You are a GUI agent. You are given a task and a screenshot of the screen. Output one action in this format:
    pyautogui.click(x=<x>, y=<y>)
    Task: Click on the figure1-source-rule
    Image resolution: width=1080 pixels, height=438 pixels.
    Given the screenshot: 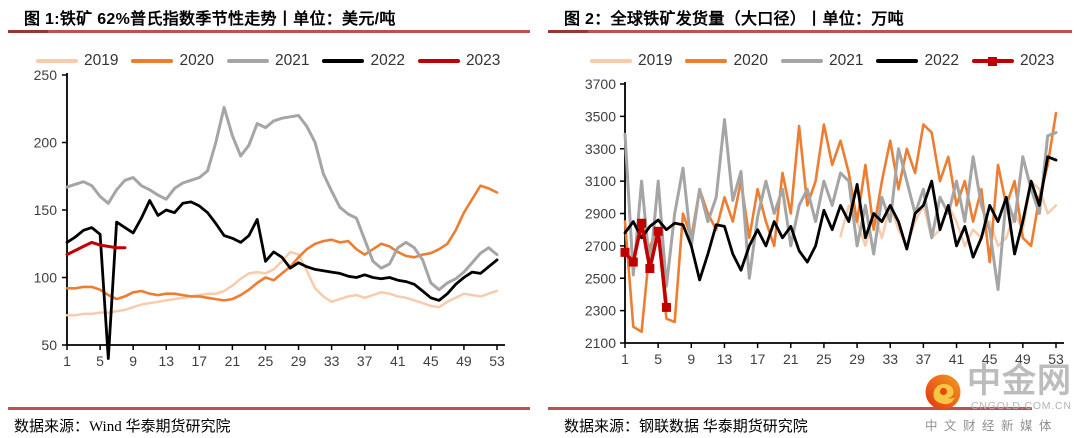 What is the action you would take?
    pyautogui.click(x=269, y=408)
    